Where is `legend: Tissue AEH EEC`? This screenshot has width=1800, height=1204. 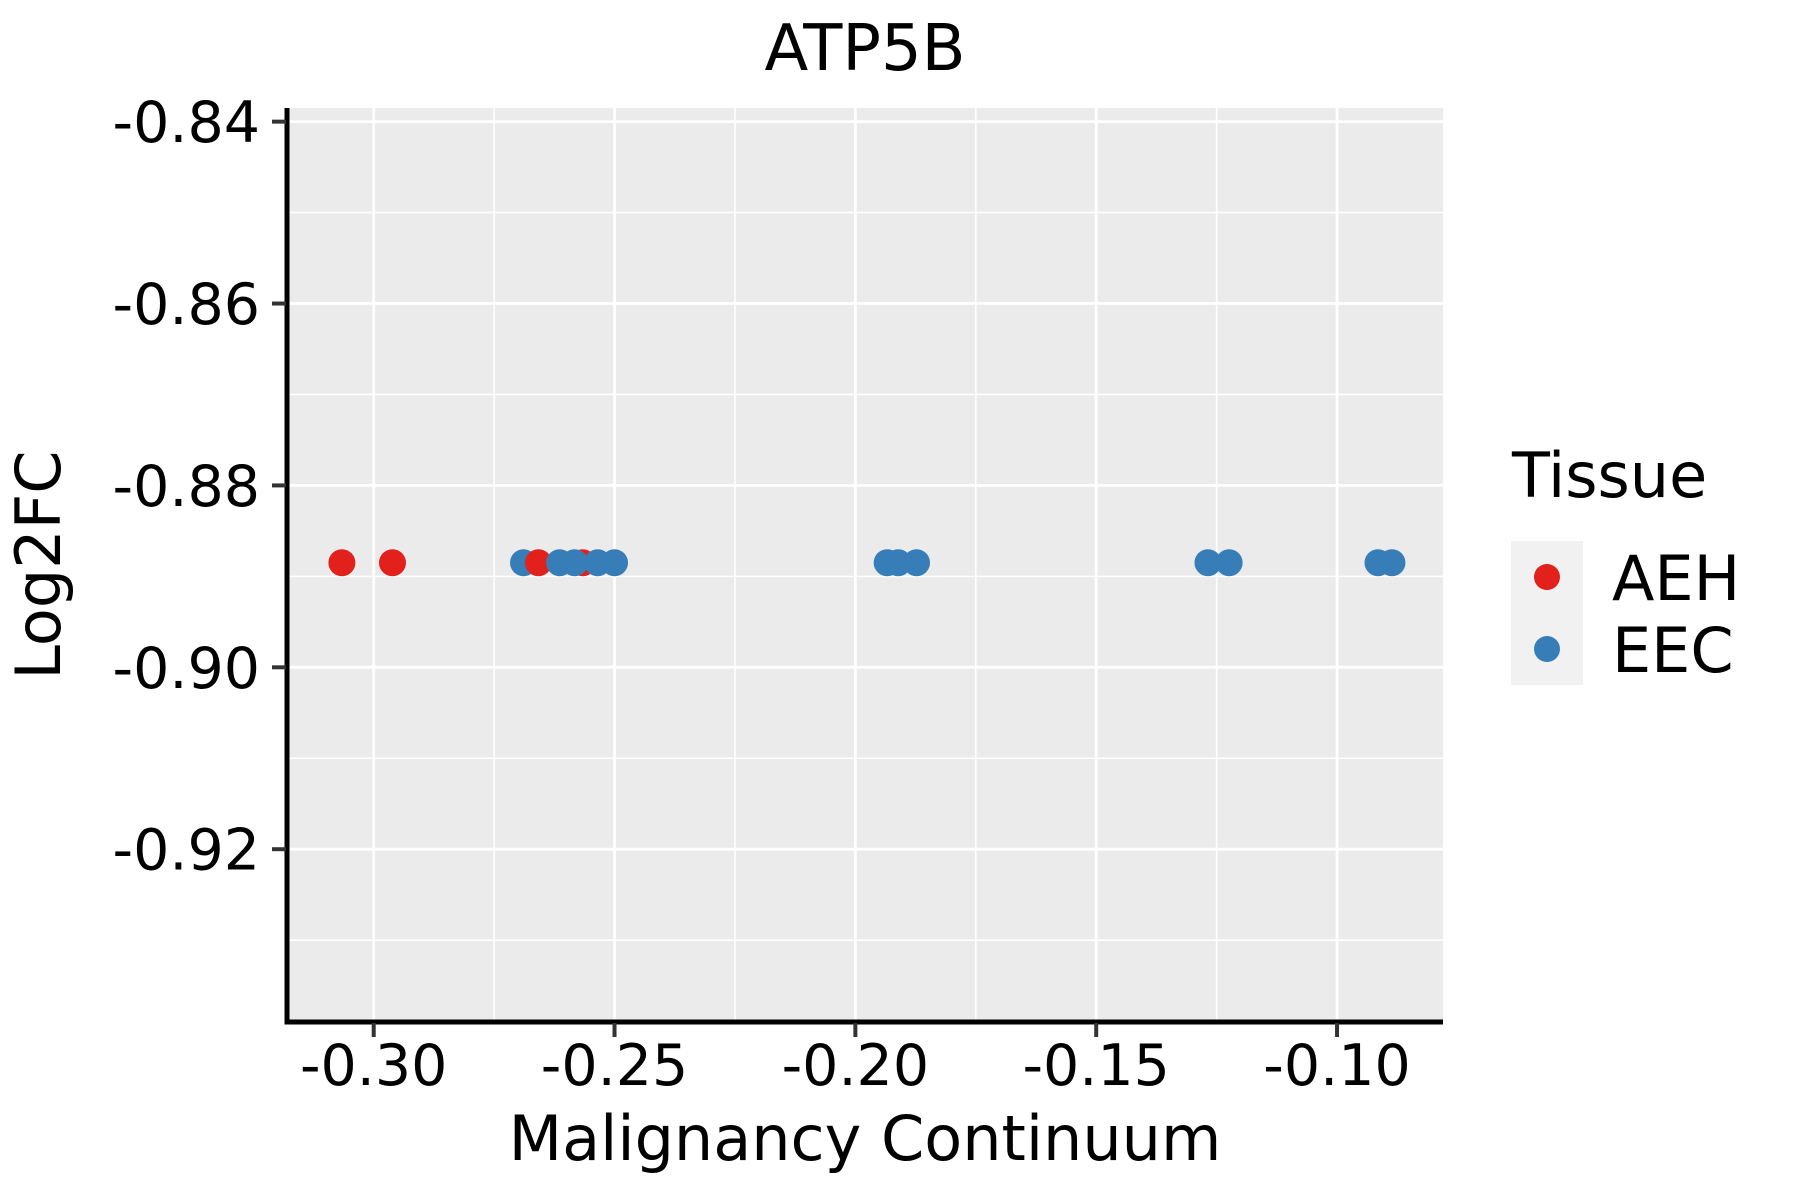
legend: Tissue AEH EEC is located at coordinates (1625, 563).